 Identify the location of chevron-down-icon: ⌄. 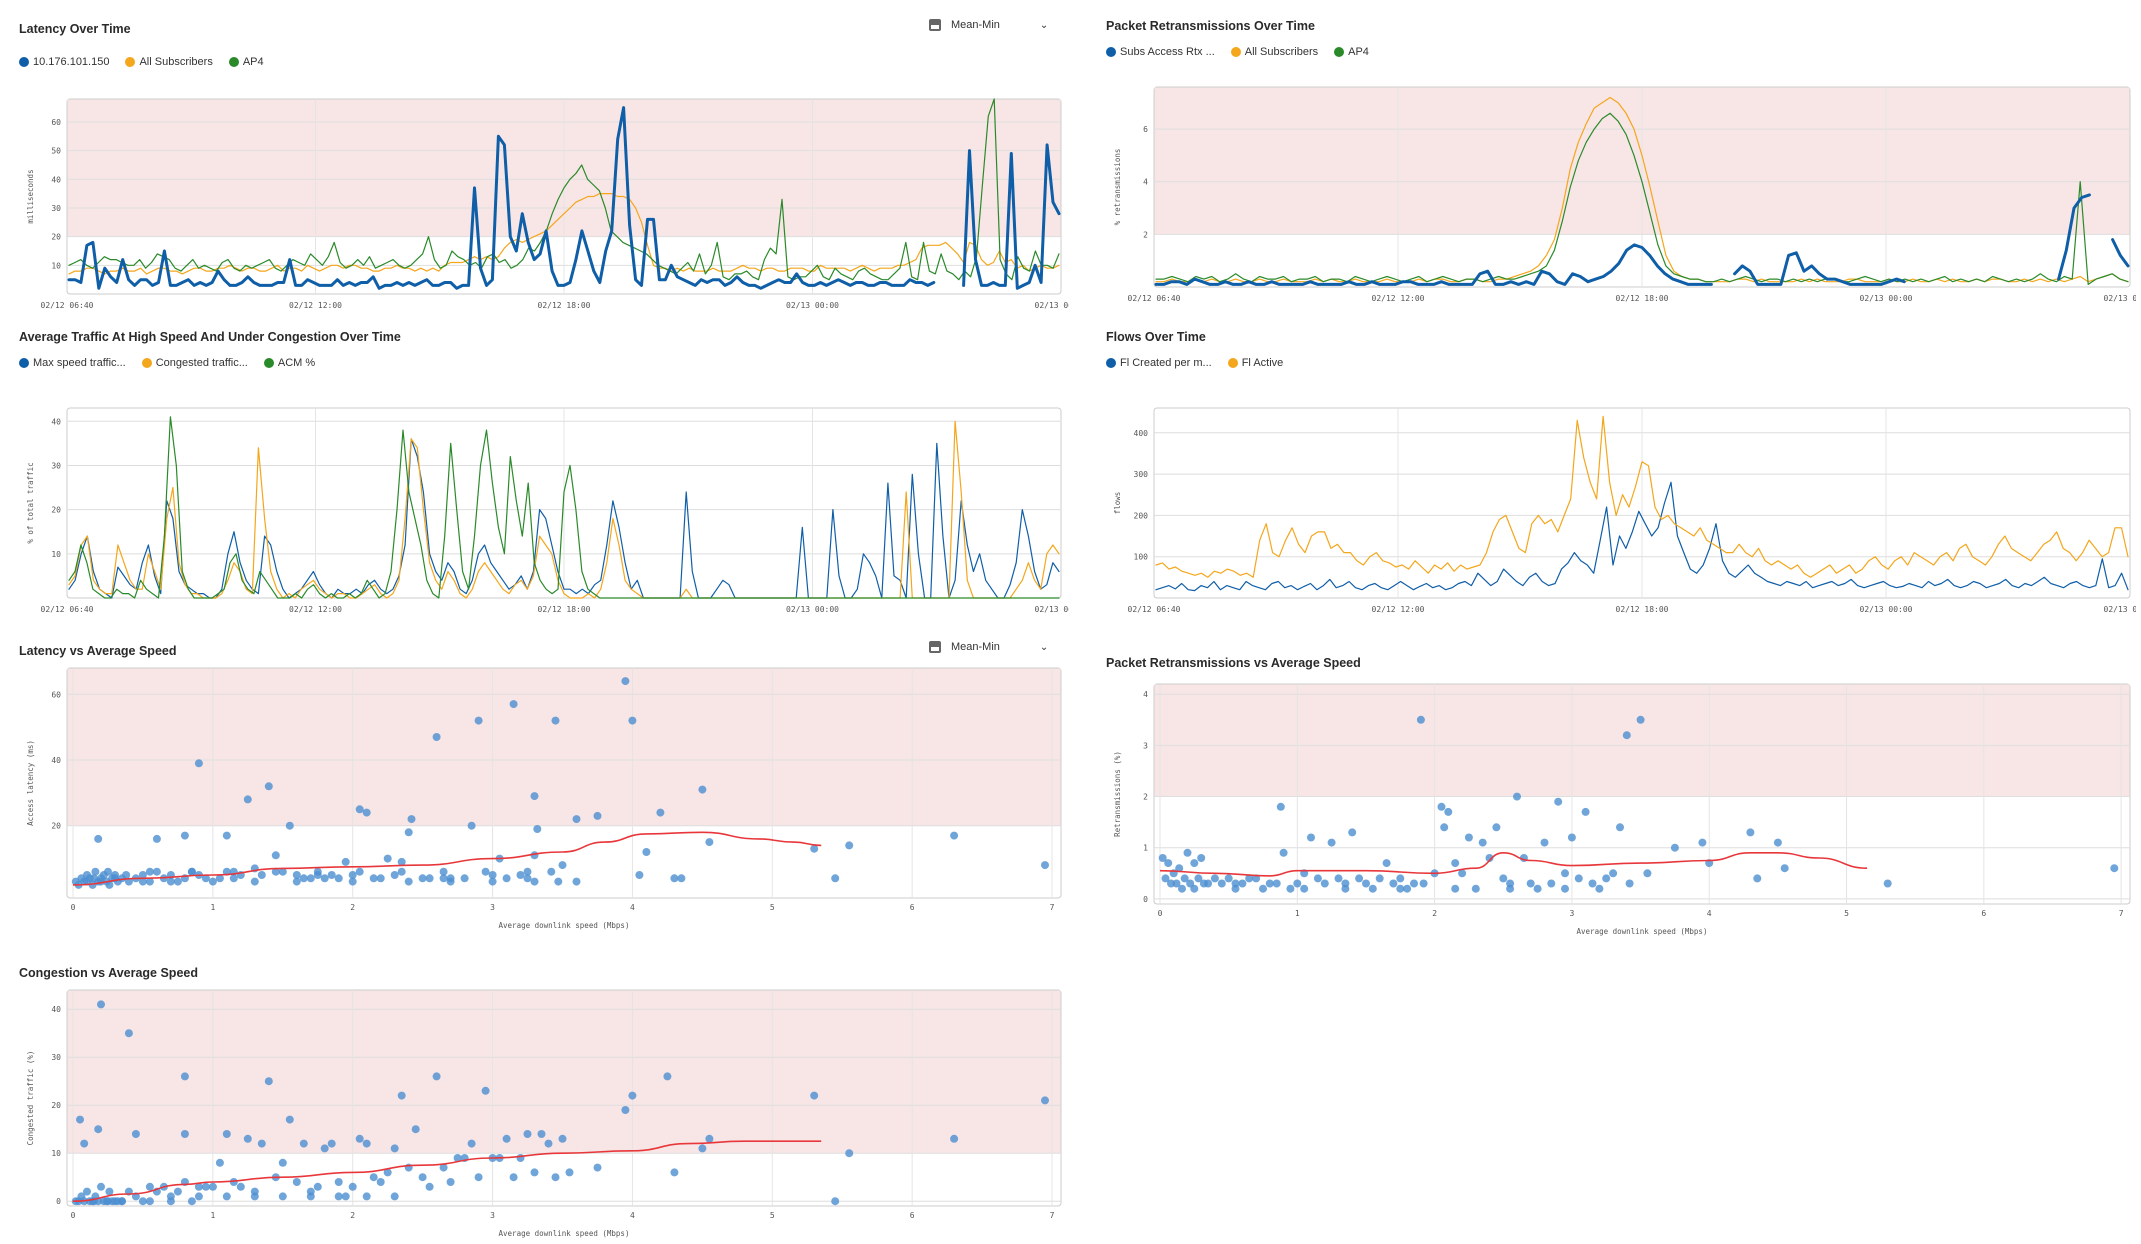
(1044, 25).